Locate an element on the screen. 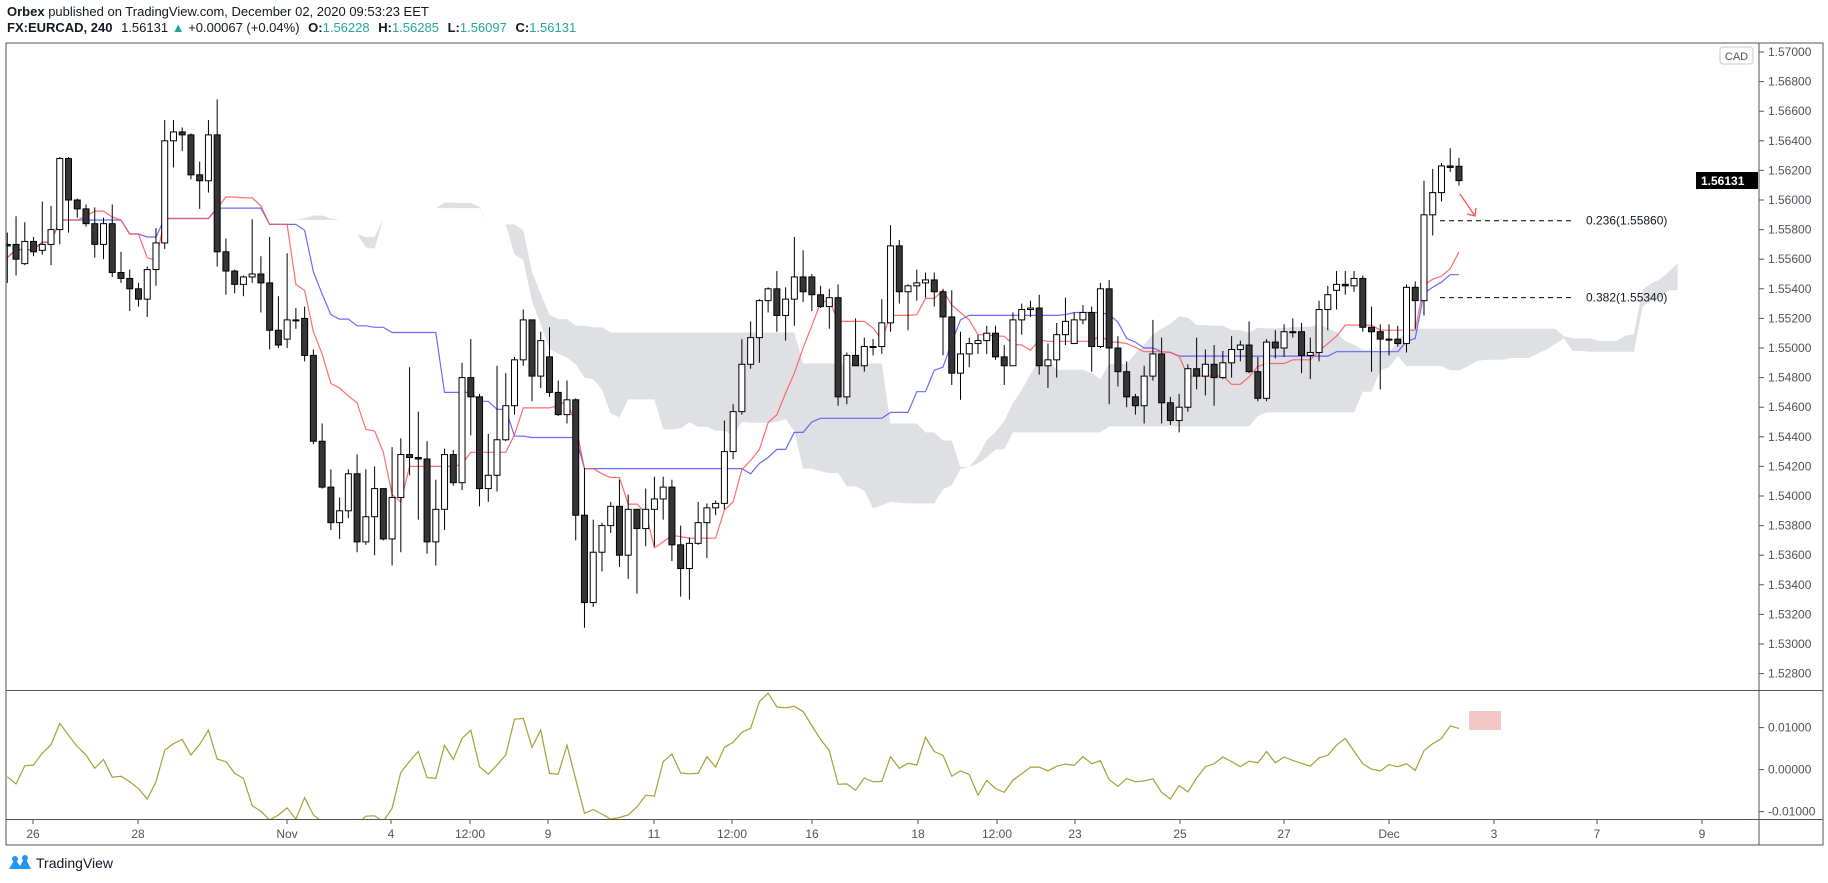 Image resolution: width=1828 pixels, height=883 pixels. oscillator-tick-label: 0.00000 is located at coordinates (1790, 770).